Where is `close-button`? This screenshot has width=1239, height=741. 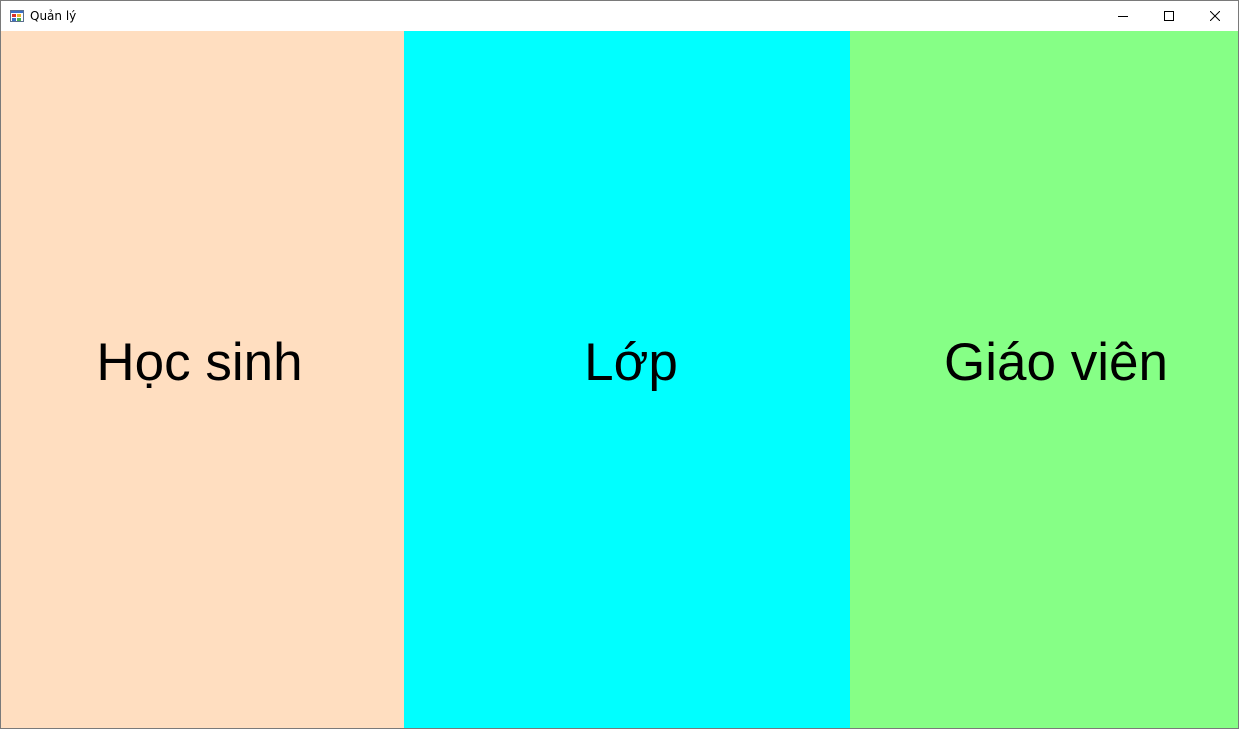
close-button is located at coordinates (1215, 16).